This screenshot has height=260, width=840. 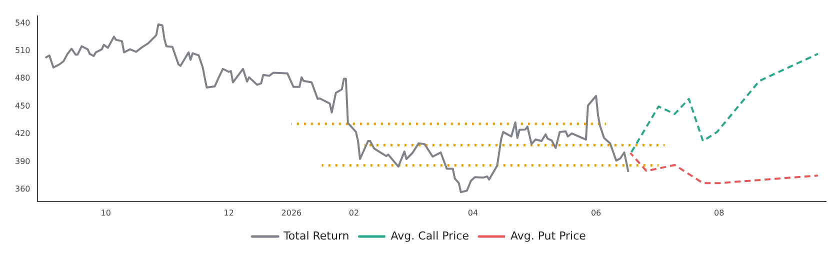 What do you see at coordinates (229, 213) in the screenshot?
I see `x-tick-label: 12` at bounding box center [229, 213].